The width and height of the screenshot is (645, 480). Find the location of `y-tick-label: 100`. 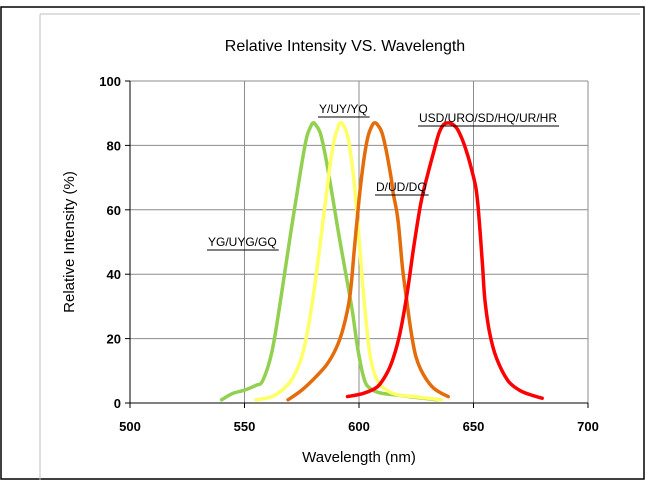

y-tick-label: 100 is located at coordinates (110, 81).